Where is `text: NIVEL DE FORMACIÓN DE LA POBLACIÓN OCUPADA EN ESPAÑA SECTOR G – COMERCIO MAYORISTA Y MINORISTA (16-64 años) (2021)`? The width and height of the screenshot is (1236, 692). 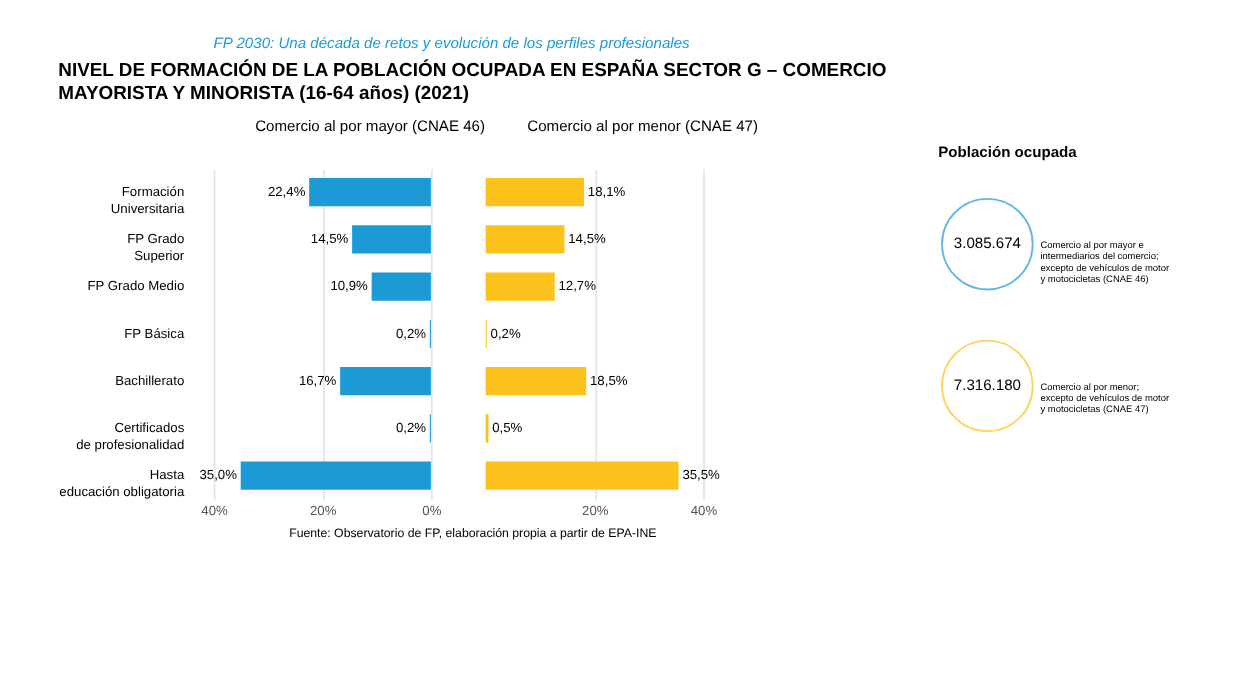
text: NIVEL DE FORMACIÓN DE LA POBLACIÓN OCUPADA EN ESPAÑA SECTOR G – COMERCIO MAYORISTA Y MINORISTA (16-64 años) (2021) is located at coordinates (472, 81).